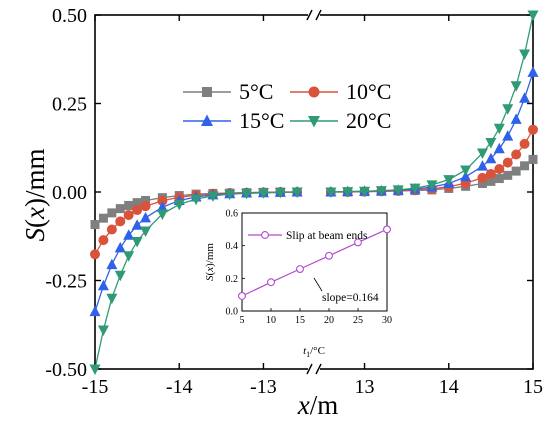 This screenshot has height=424, width=550. Describe the element at coordinates (232, 214) in the screenshot. I see `inset-y-tick-label: 0.6` at that location.